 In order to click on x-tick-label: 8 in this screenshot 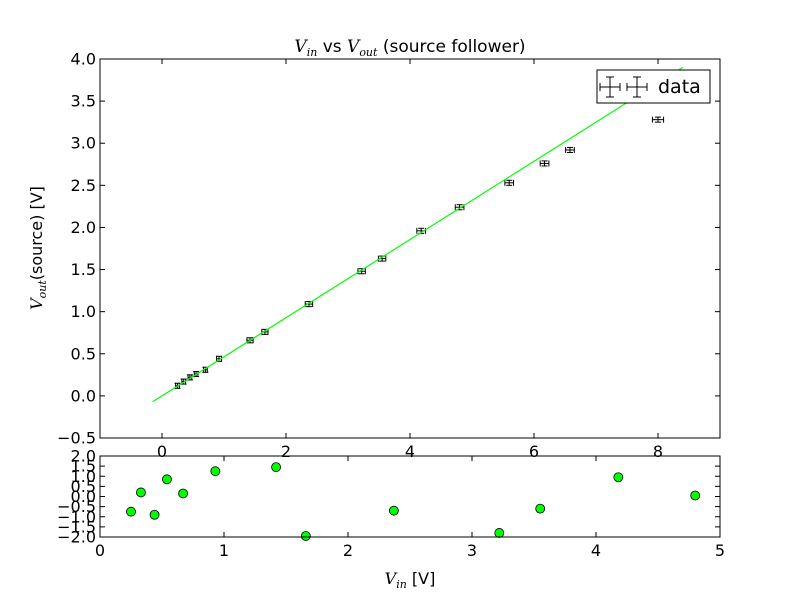, I will do `click(658, 451)`.